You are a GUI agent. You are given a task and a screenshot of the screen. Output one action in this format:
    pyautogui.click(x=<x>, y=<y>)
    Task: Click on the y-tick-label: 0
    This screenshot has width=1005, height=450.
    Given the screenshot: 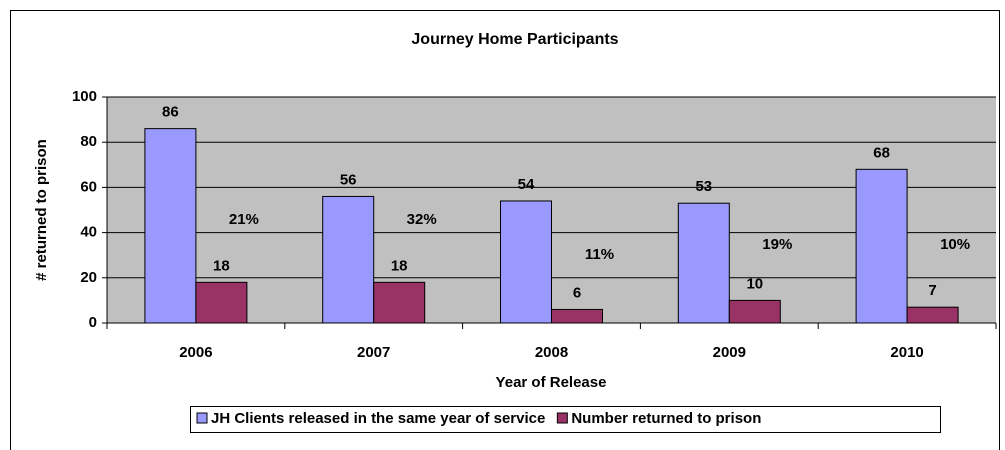 What is the action you would take?
    pyautogui.click(x=93, y=322)
    